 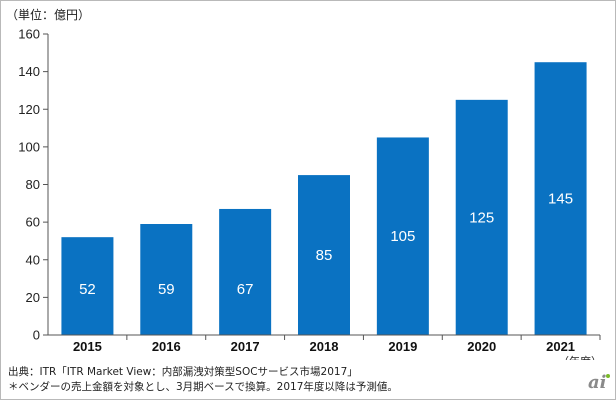 I want to click on y-axis-unit-label: （単位：億円）, so click(x=48, y=15).